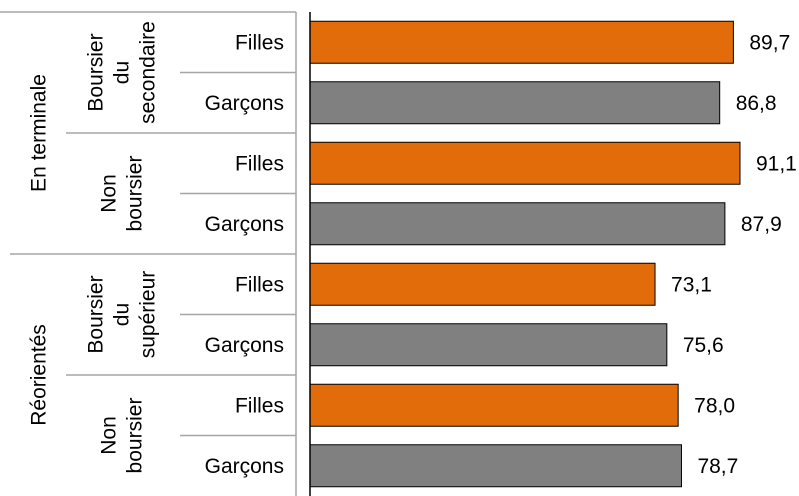  What do you see at coordinates (703, 345) in the screenshot?
I see `data-label: 75,6` at bounding box center [703, 345].